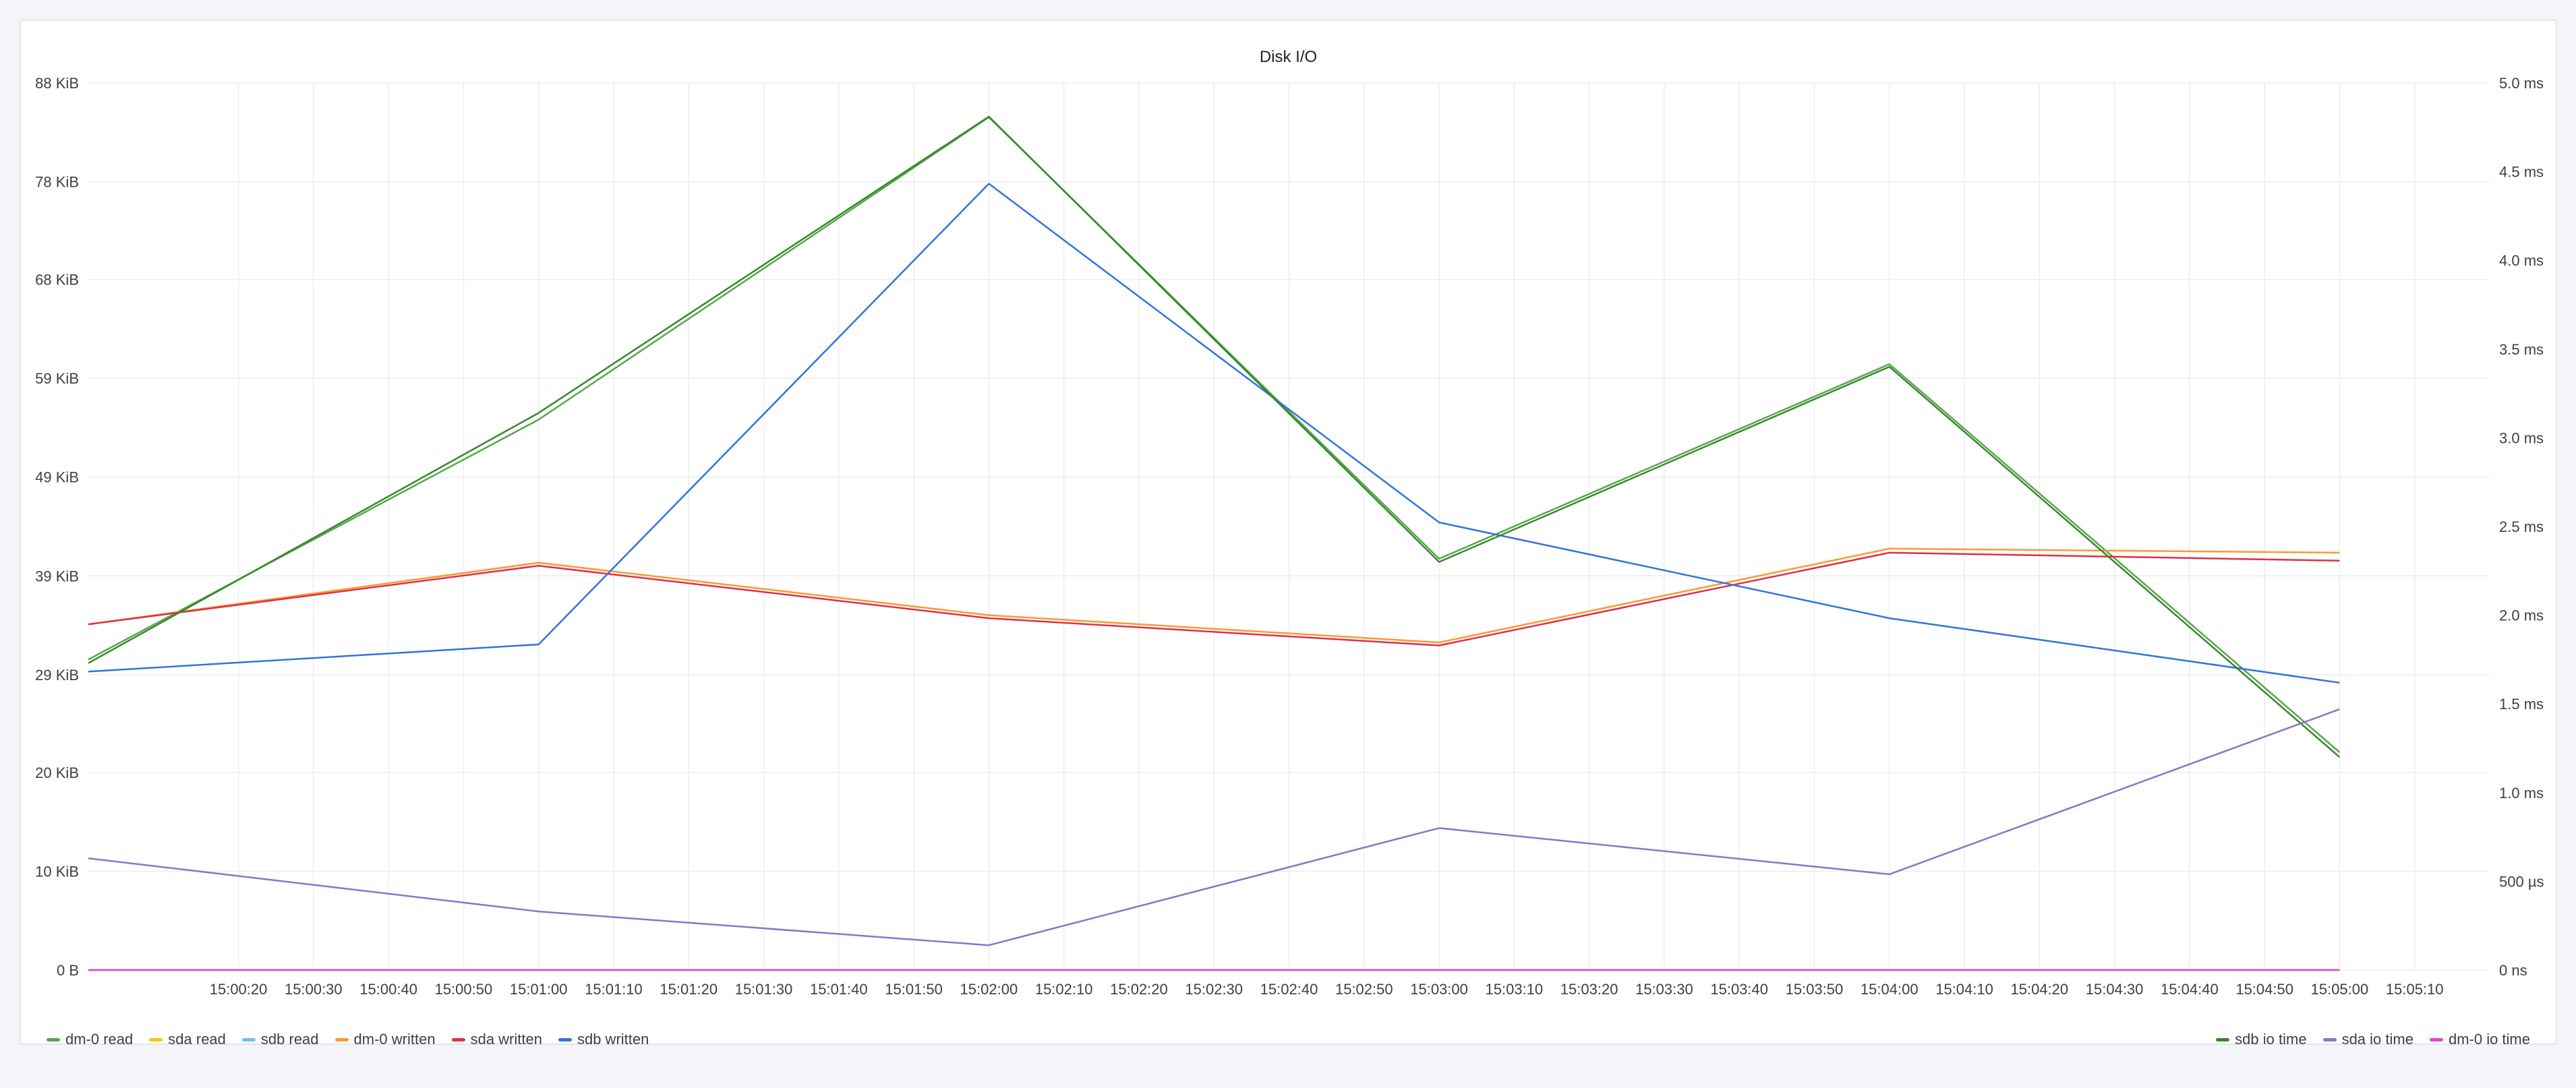  I want to click on x-tick-label: 15:01:20, so click(689, 989).